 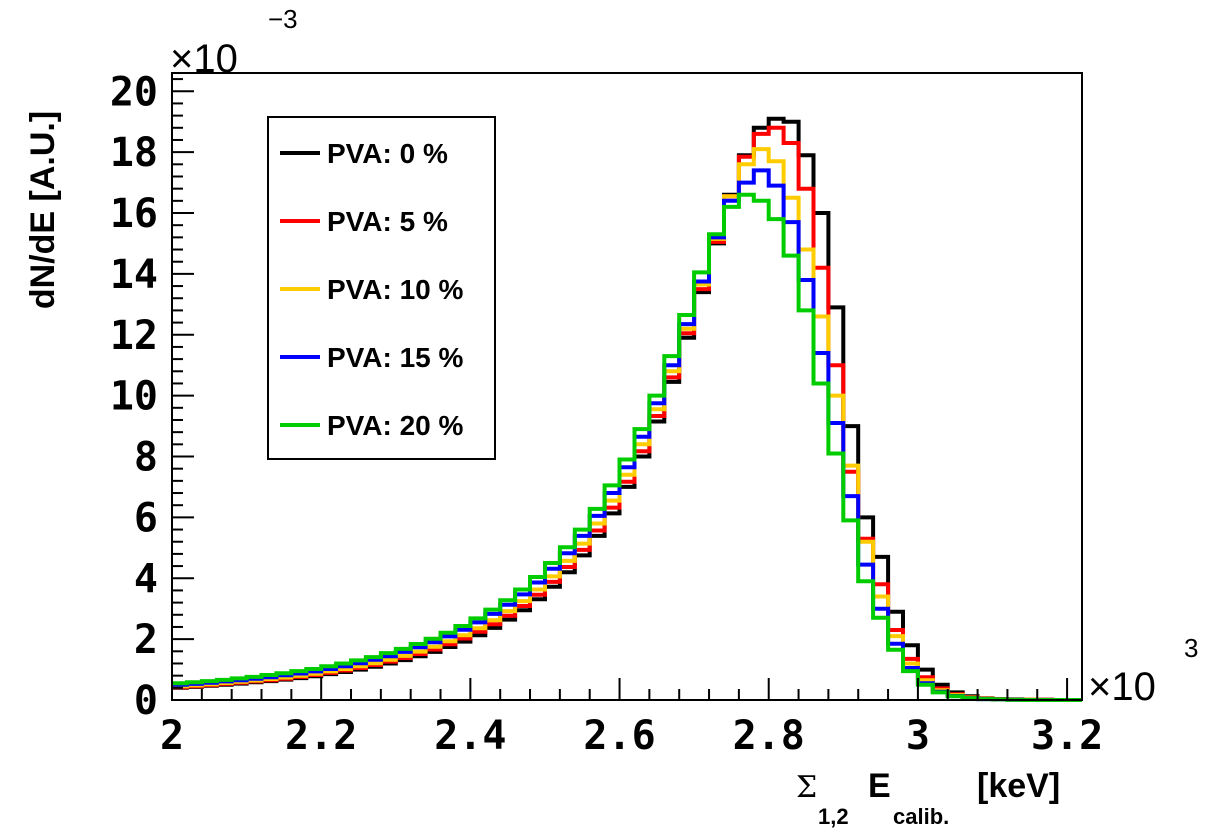 What do you see at coordinates (921, 816) in the screenshot?
I see `x-axis-title-main-sub: calib.` at bounding box center [921, 816].